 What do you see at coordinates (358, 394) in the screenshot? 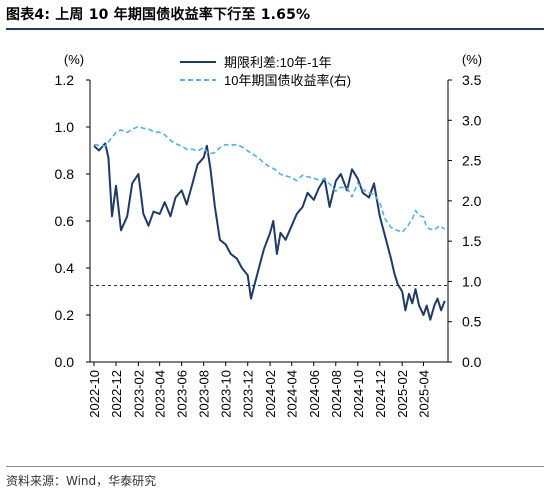
I see `x-tick-label: 2024-10` at bounding box center [358, 394].